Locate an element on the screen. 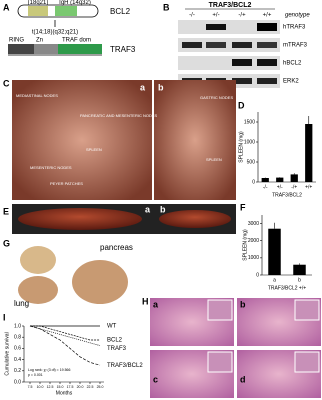  legend-label: WT is located at coordinates (112, 327).